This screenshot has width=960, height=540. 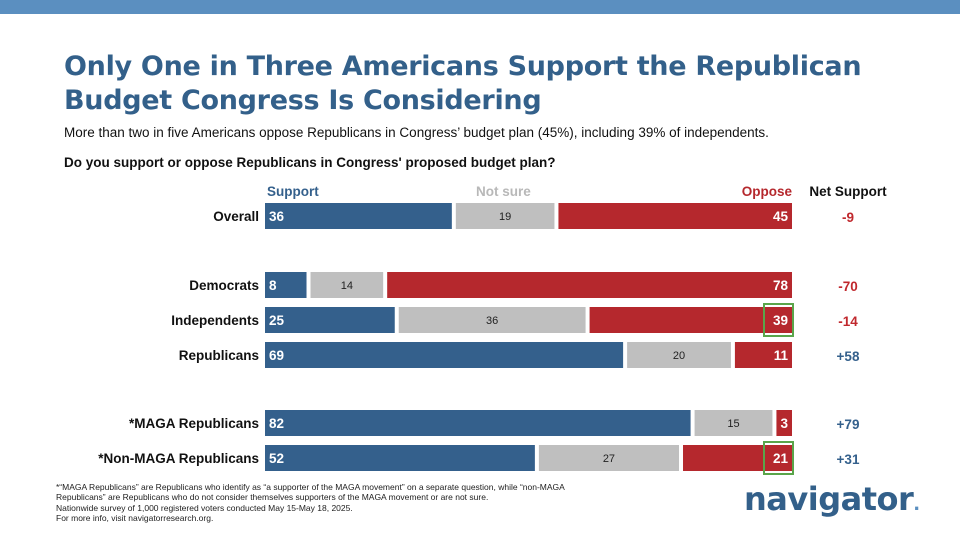 I want to click on bar-oppose-maga-republicans, so click(x=784, y=423).